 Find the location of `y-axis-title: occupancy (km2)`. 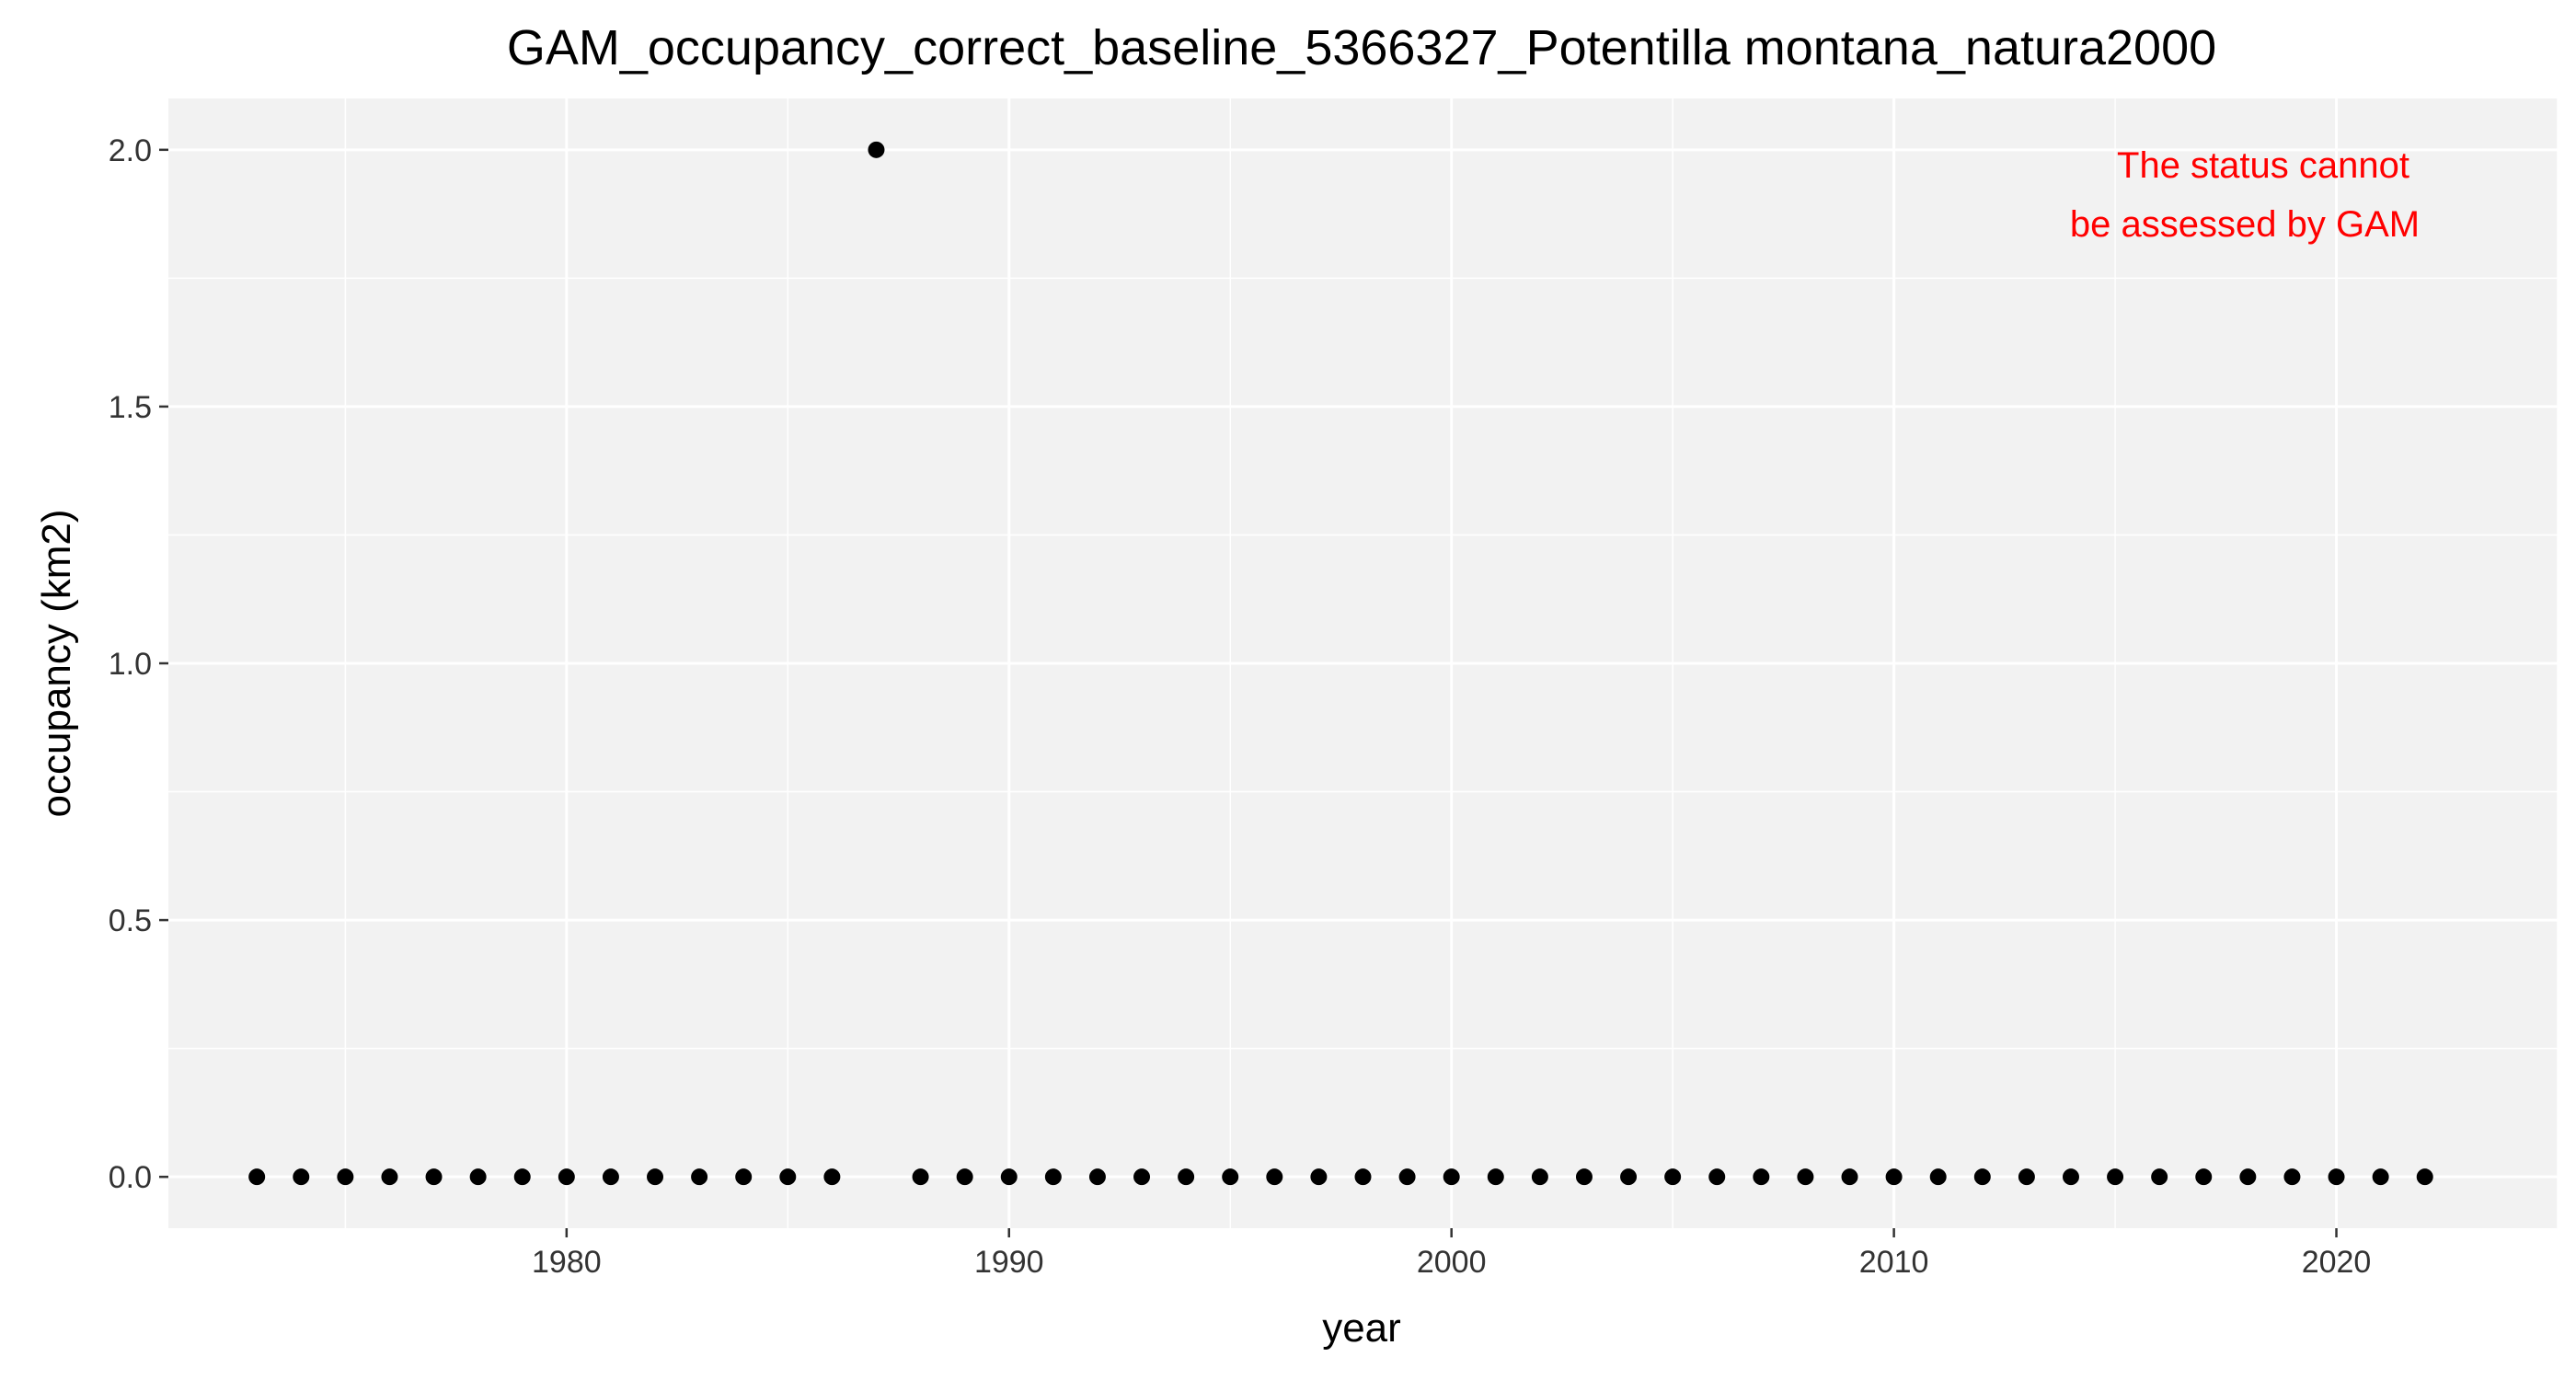

y-axis-title: occupancy (km2) is located at coordinates (56, 663).